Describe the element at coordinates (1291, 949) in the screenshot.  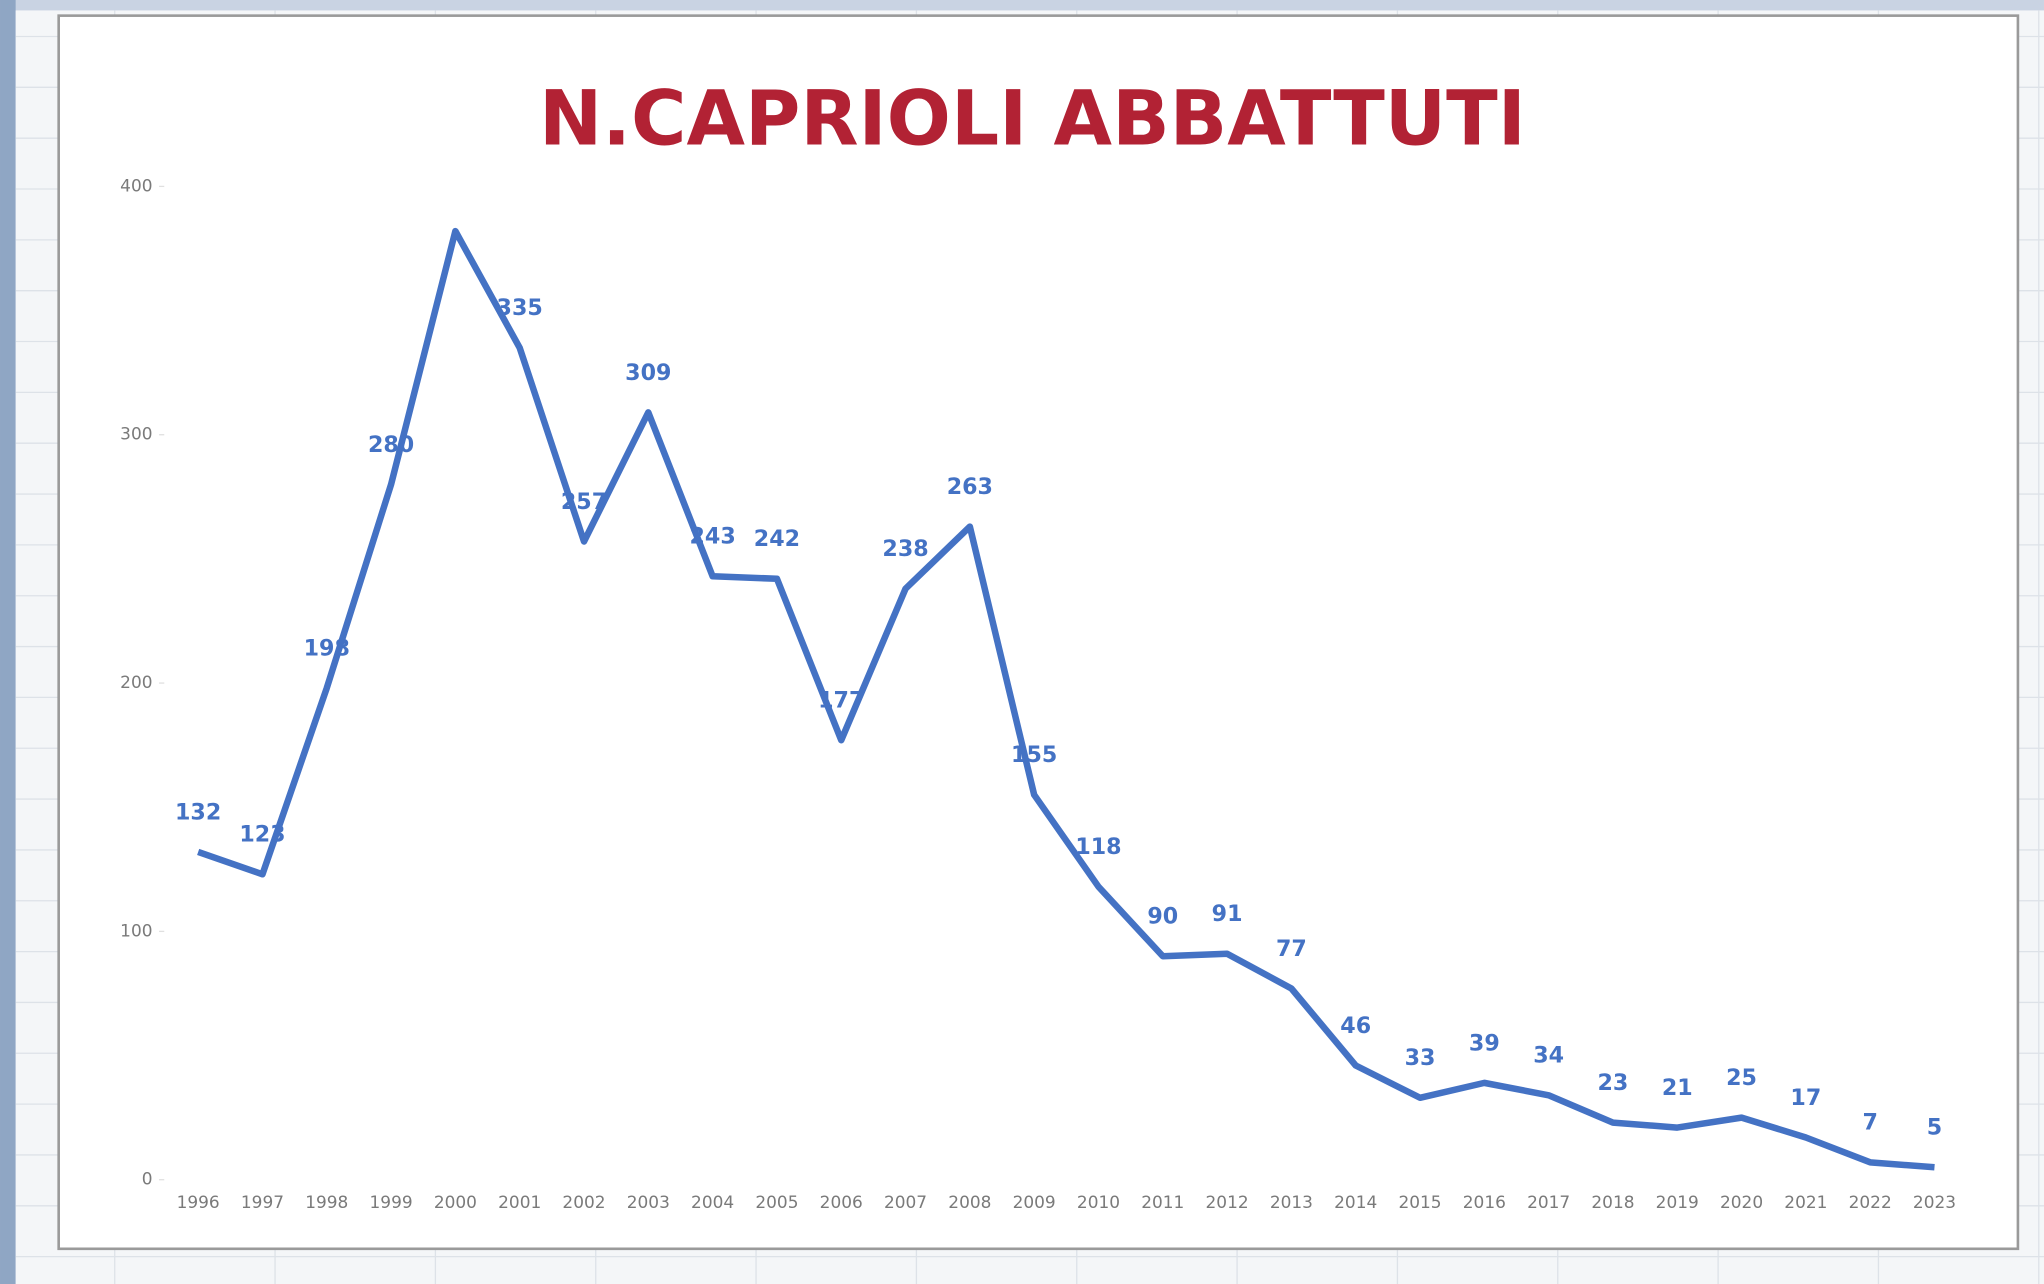
I see `data-label: 77` at that location.